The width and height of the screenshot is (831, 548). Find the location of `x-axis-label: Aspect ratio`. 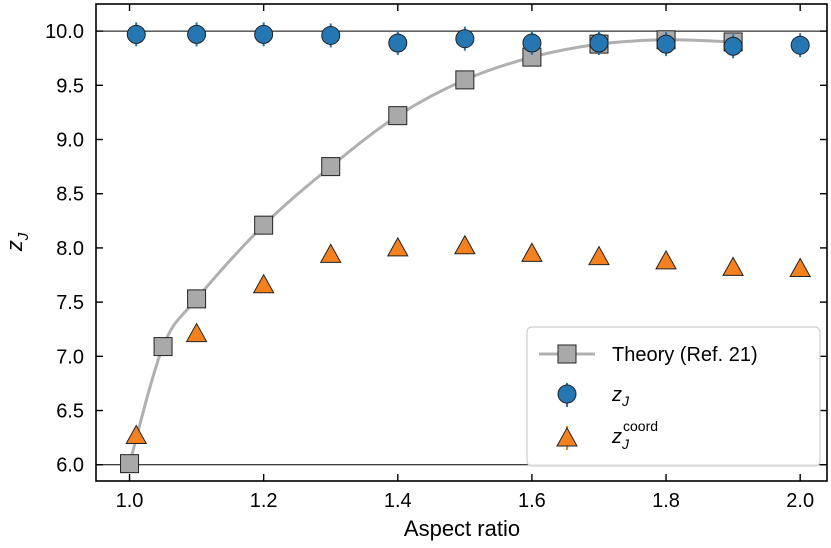

x-axis-label: Aspect ratio is located at coordinates (462, 528).